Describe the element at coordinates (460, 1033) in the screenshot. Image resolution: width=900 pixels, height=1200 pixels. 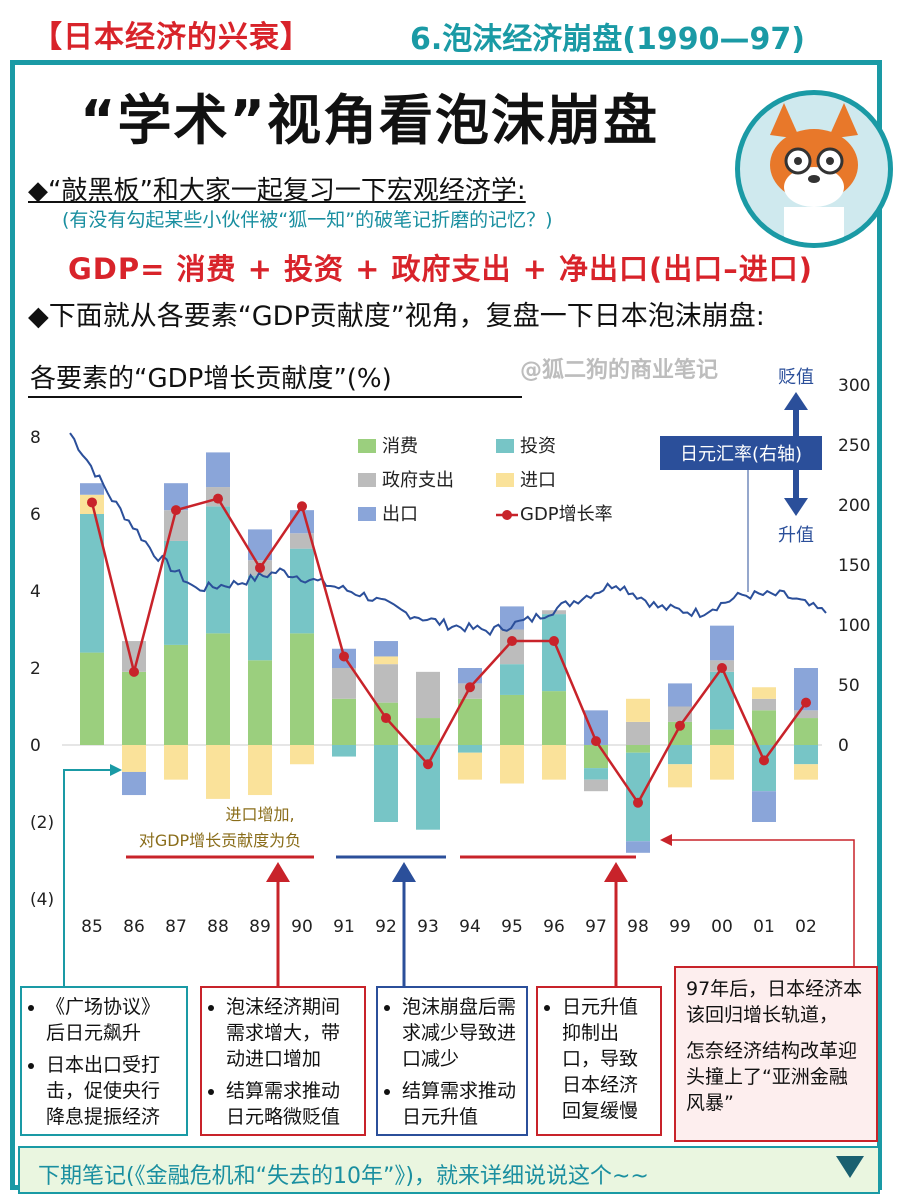
I see `note-item: 泡沫崩盘后需求减少导致进口减少` at that location.